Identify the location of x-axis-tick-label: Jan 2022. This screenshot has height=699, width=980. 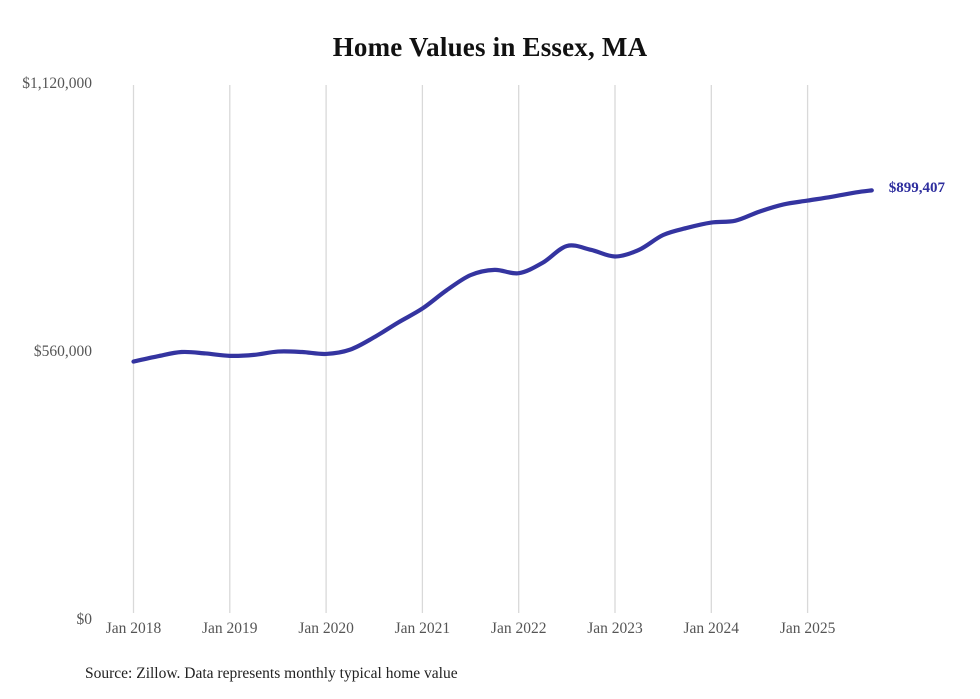
(518, 628).